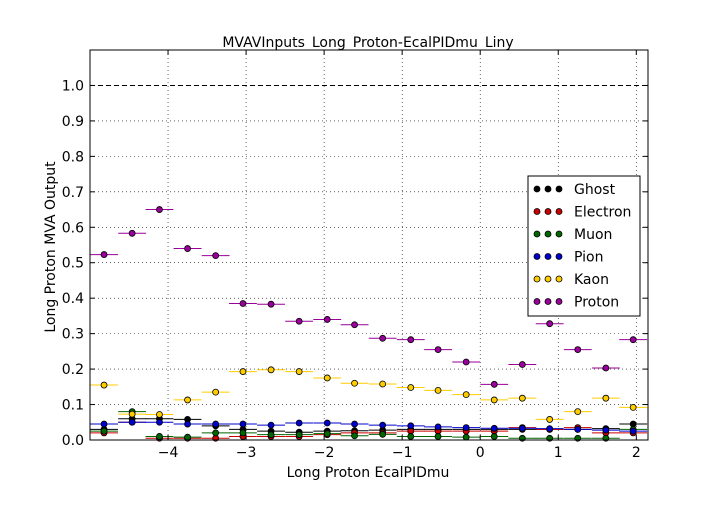  I want to click on x-axis-label: Long Proton EcalPIDmu, so click(368, 473).